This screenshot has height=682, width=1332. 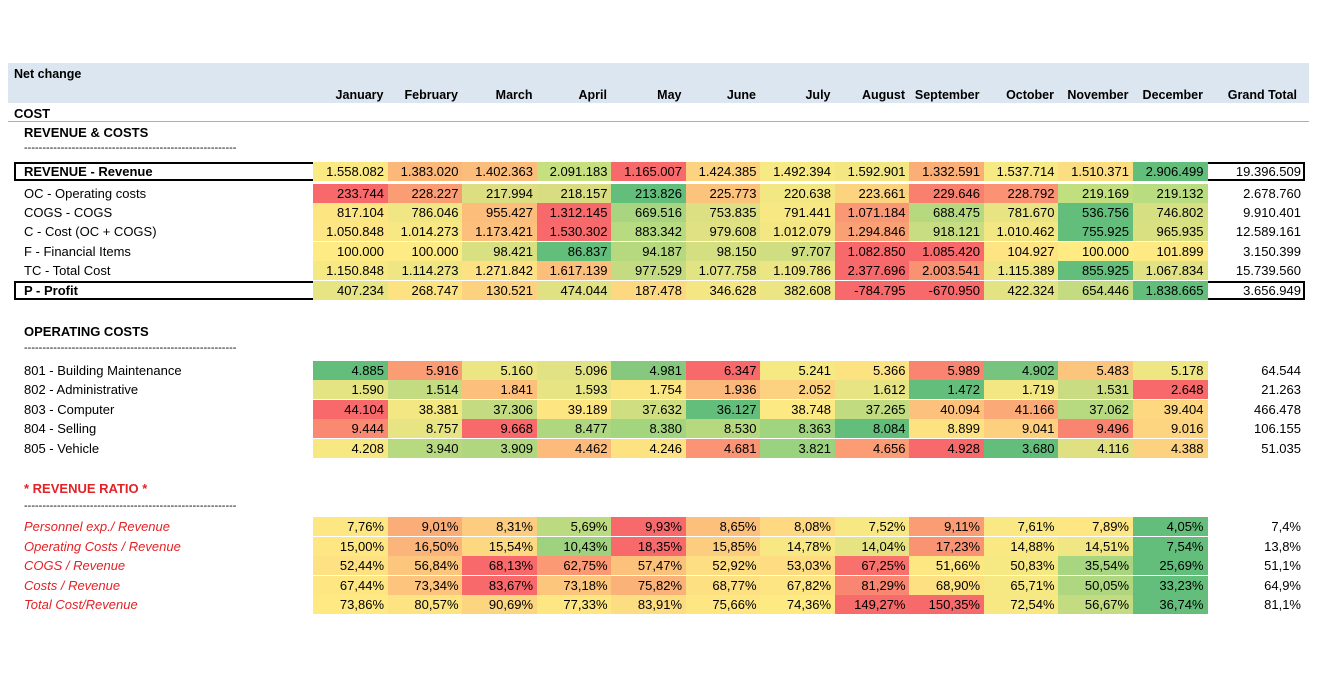 What do you see at coordinates (1282, 546) in the screenshot?
I see `grand-total-cell: 13,8%` at bounding box center [1282, 546].